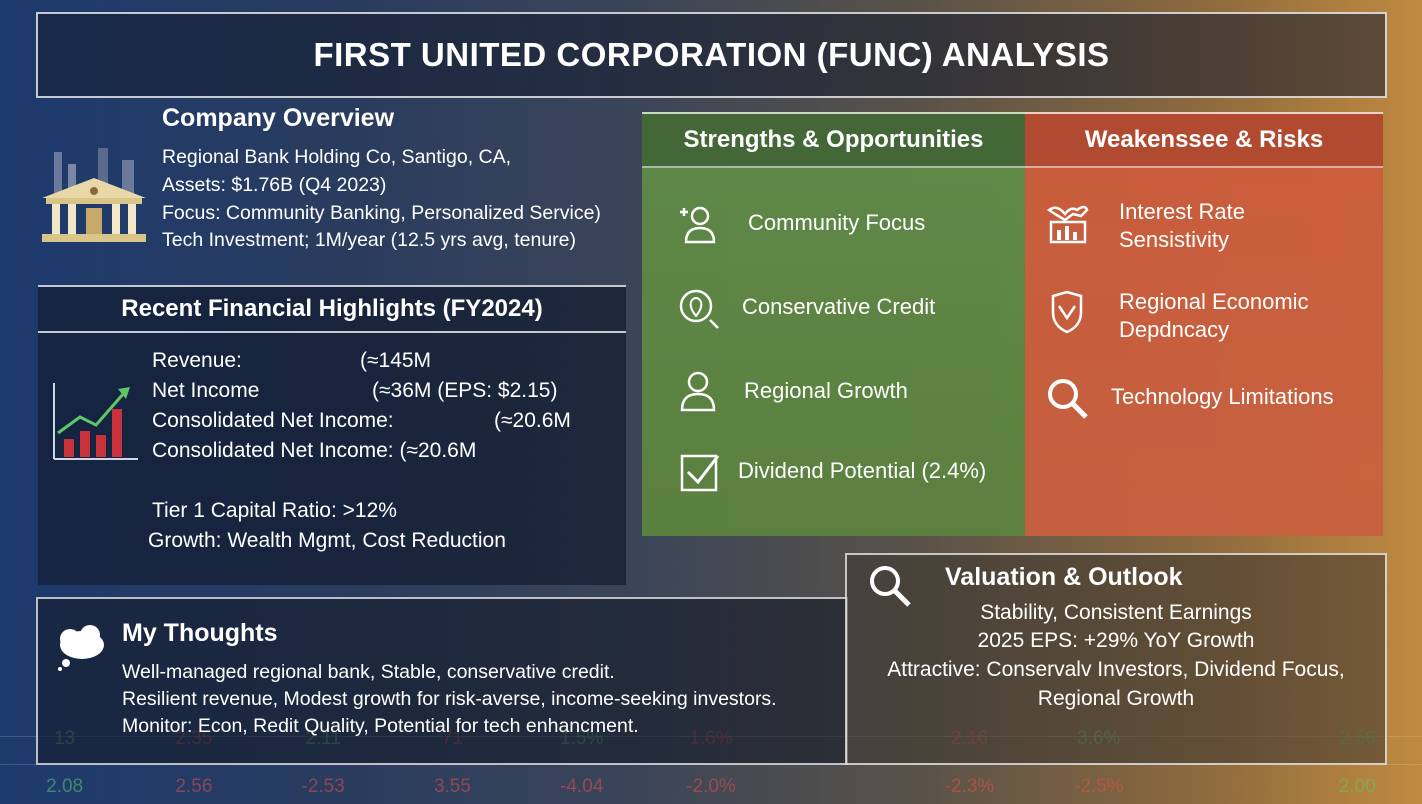 This screenshot has width=1422, height=804. I want to click on bank-building-icon, so click(94, 195).